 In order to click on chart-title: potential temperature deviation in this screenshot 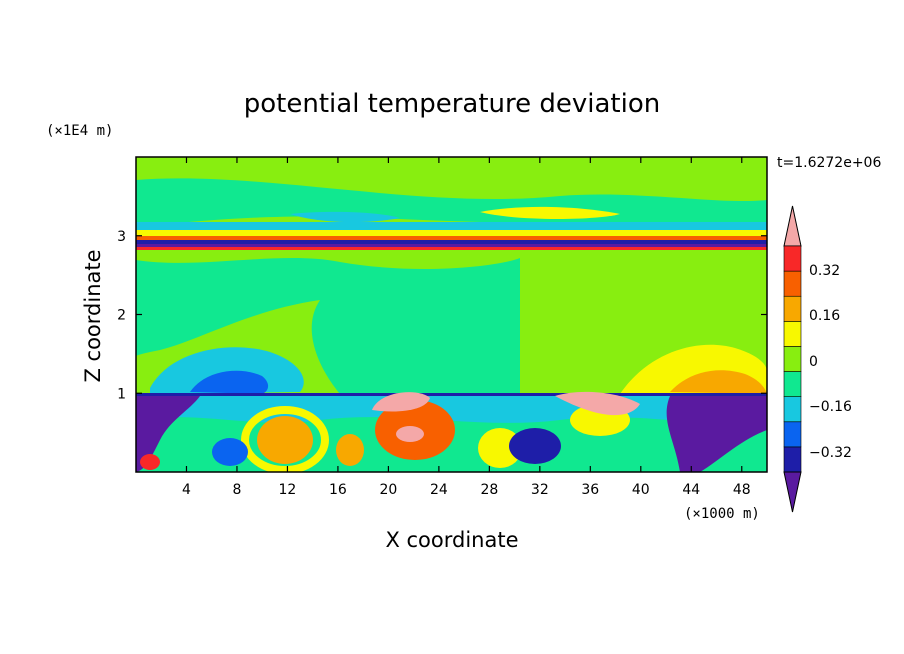, I will do `click(452, 104)`.